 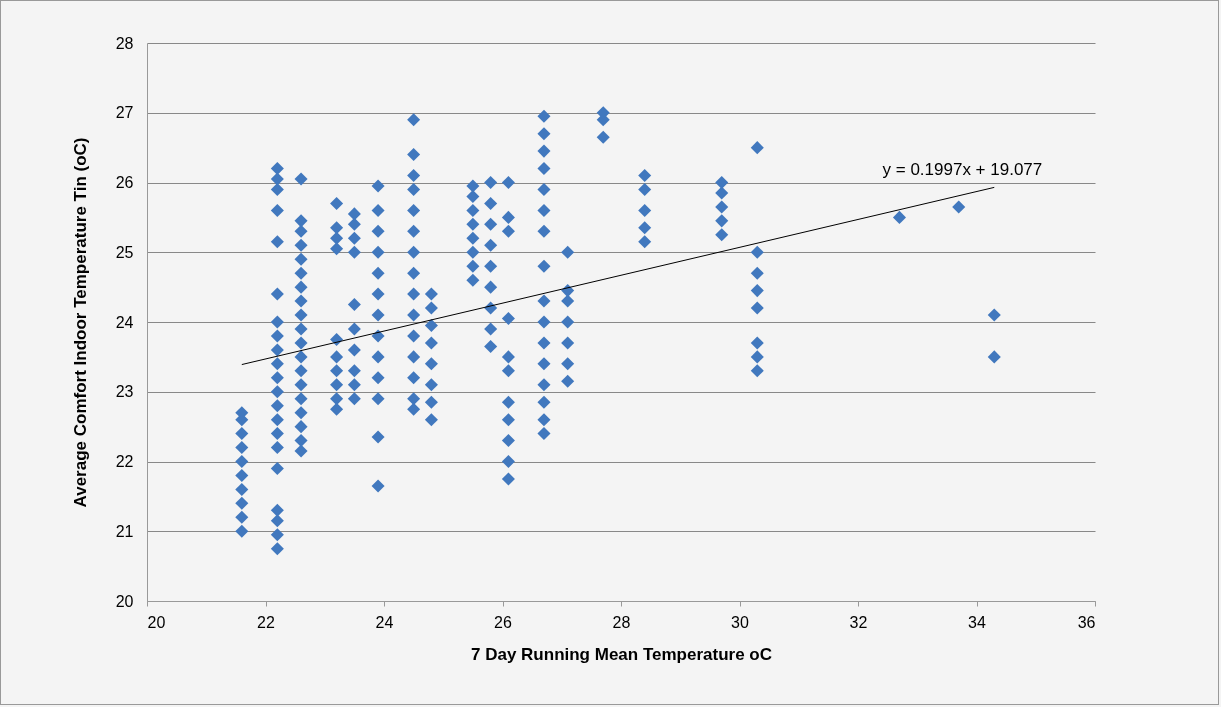 What do you see at coordinates (740, 622) in the screenshot?
I see `x-tick-label: 30` at bounding box center [740, 622].